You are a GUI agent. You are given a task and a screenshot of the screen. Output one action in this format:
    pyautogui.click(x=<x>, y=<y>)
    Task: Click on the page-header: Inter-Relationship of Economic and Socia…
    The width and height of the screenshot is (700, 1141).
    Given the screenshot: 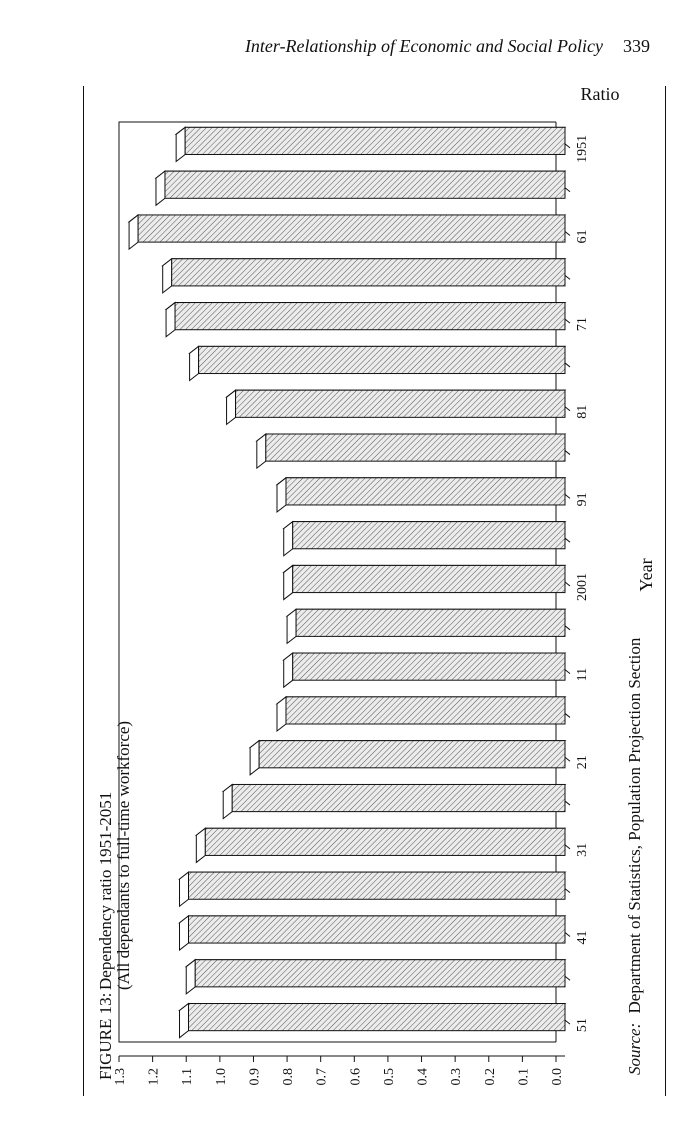 What is the action you would take?
    pyautogui.click(x=375, y=51)
    